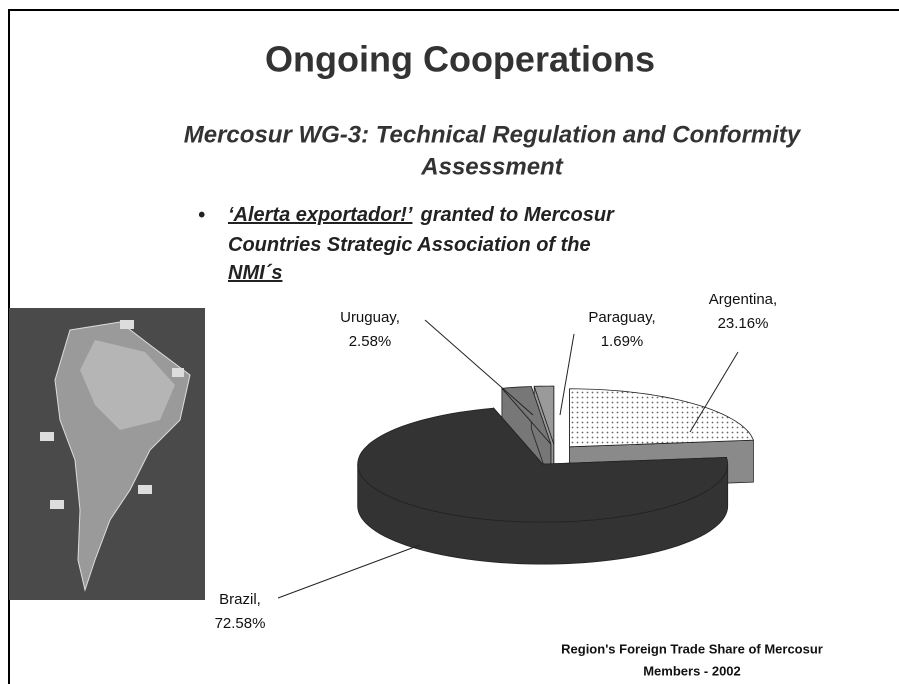 This screenshot has width=899, height=684. Describe the element at coordinates (621, 317) in the screenshot. I see `slice-label: Paraguay,` at that location.